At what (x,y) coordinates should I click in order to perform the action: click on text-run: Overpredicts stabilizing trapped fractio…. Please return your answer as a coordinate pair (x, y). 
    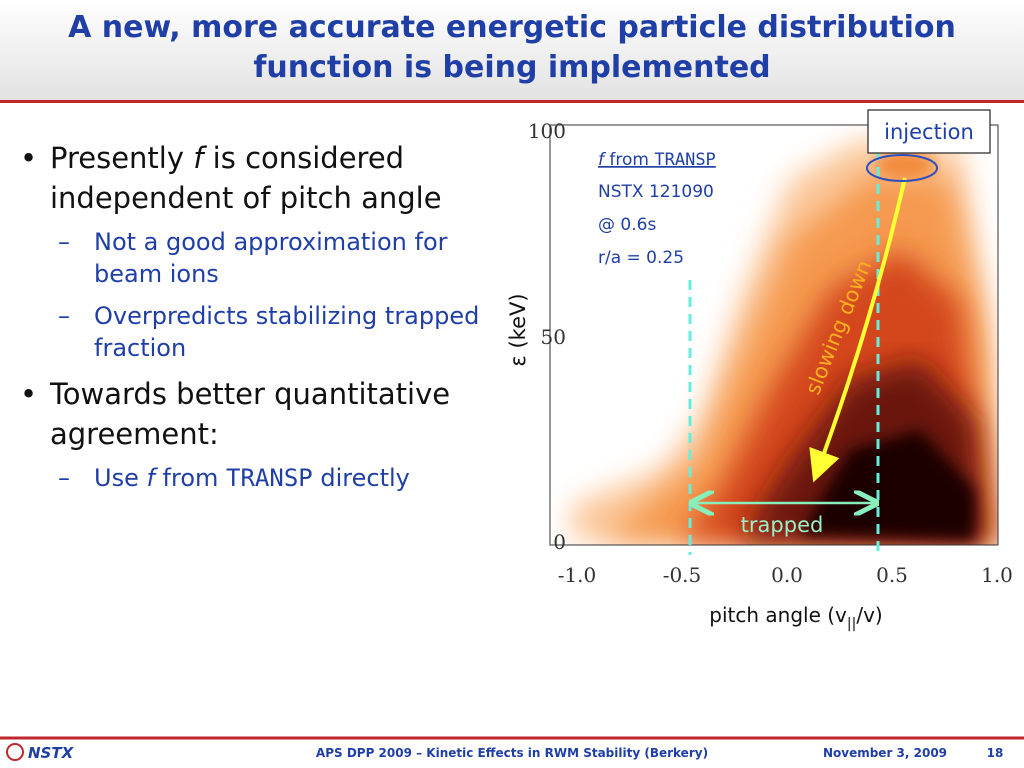
    Looking at the image, I should click on (287, 332).